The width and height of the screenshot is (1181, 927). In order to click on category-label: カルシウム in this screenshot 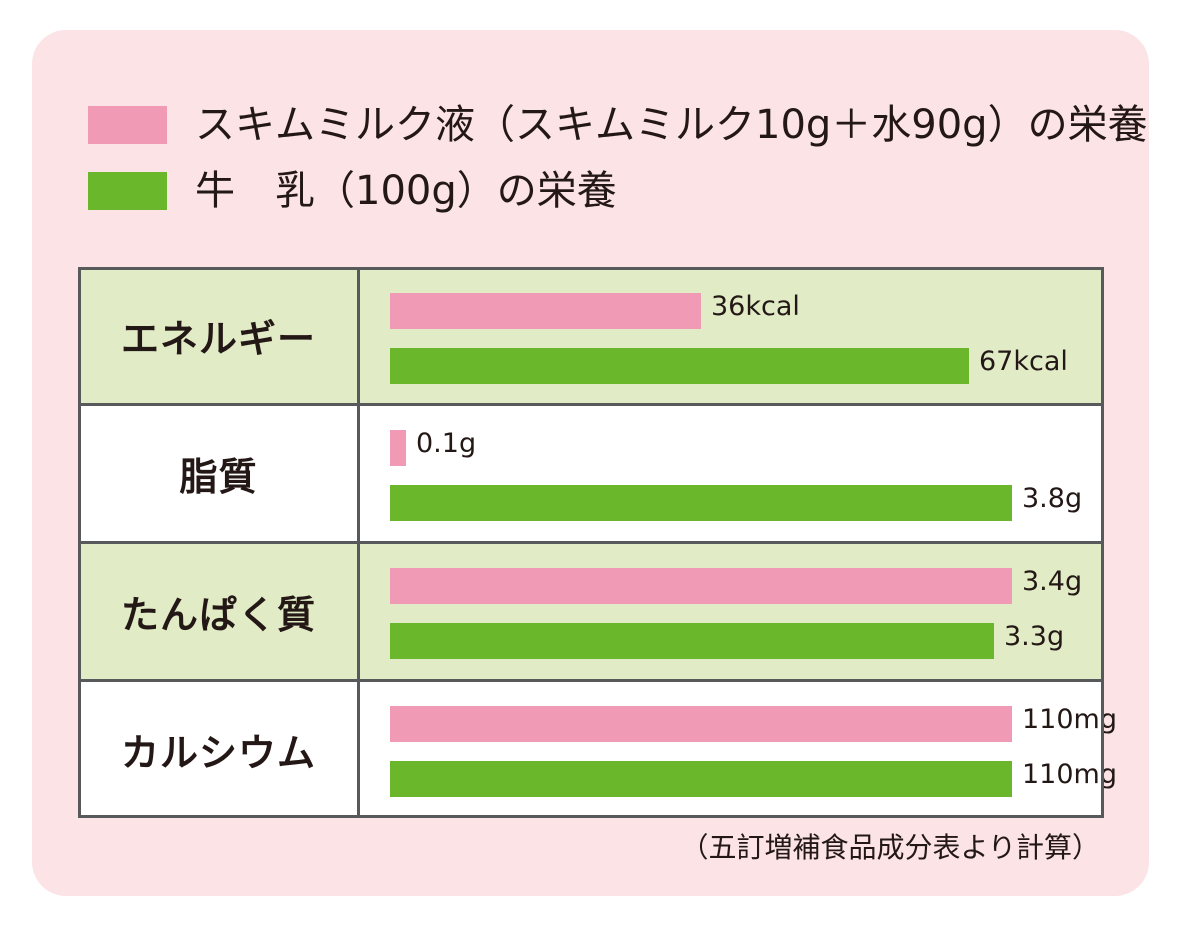, I will do `click(218, 752)`.